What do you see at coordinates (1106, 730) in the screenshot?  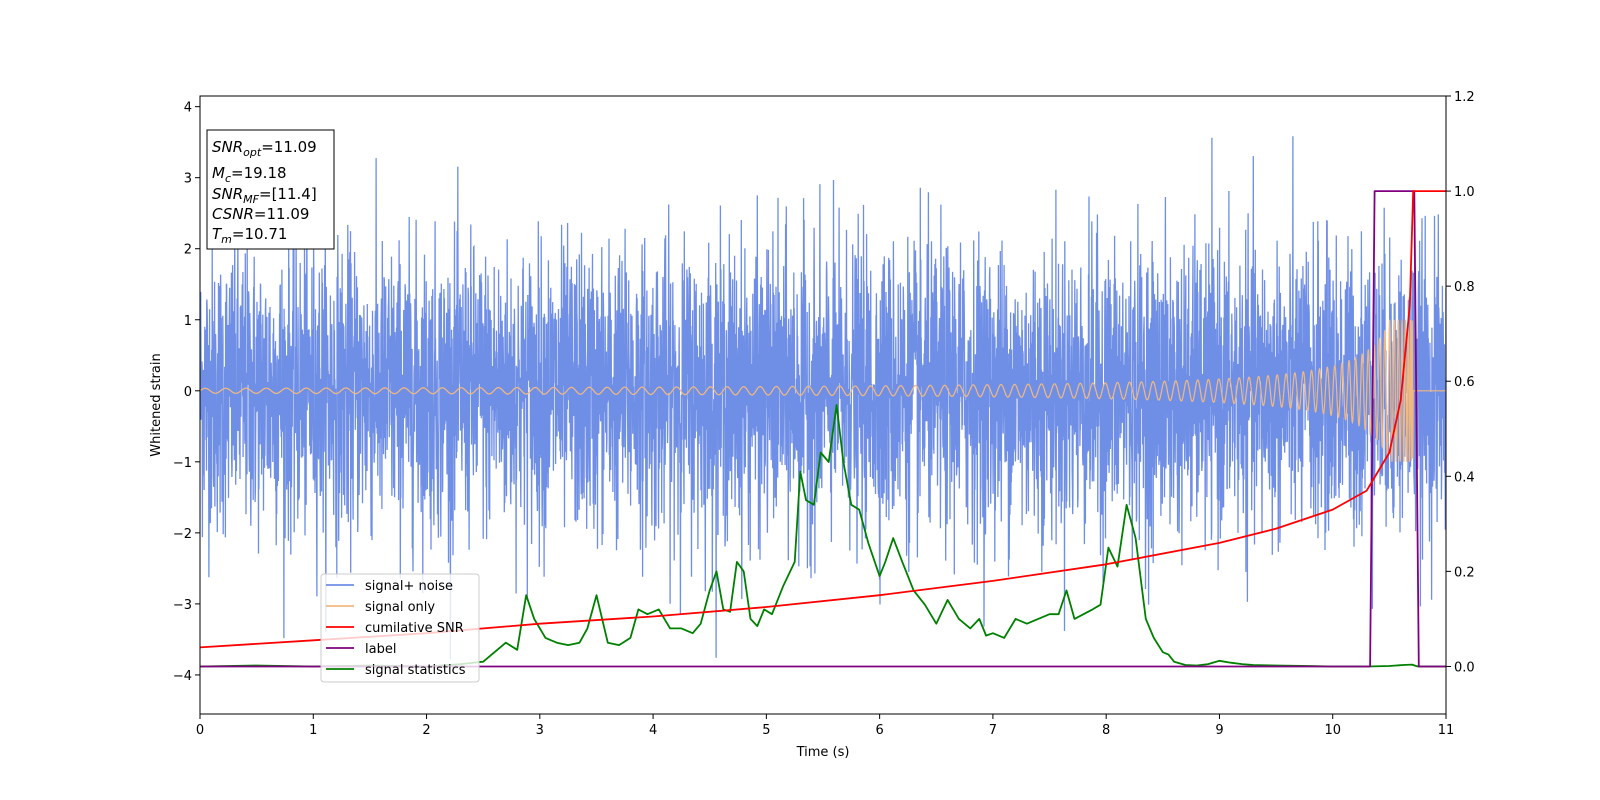 I see `x-tick-label: 8` at bounding box center [1106, 730].